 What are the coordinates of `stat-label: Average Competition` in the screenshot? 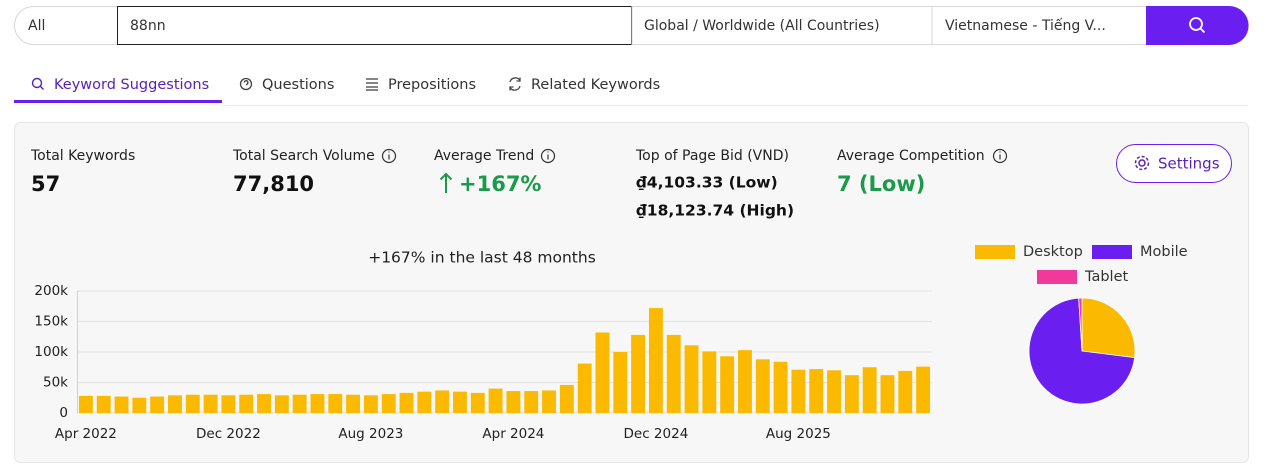 It's located at (911, 156).